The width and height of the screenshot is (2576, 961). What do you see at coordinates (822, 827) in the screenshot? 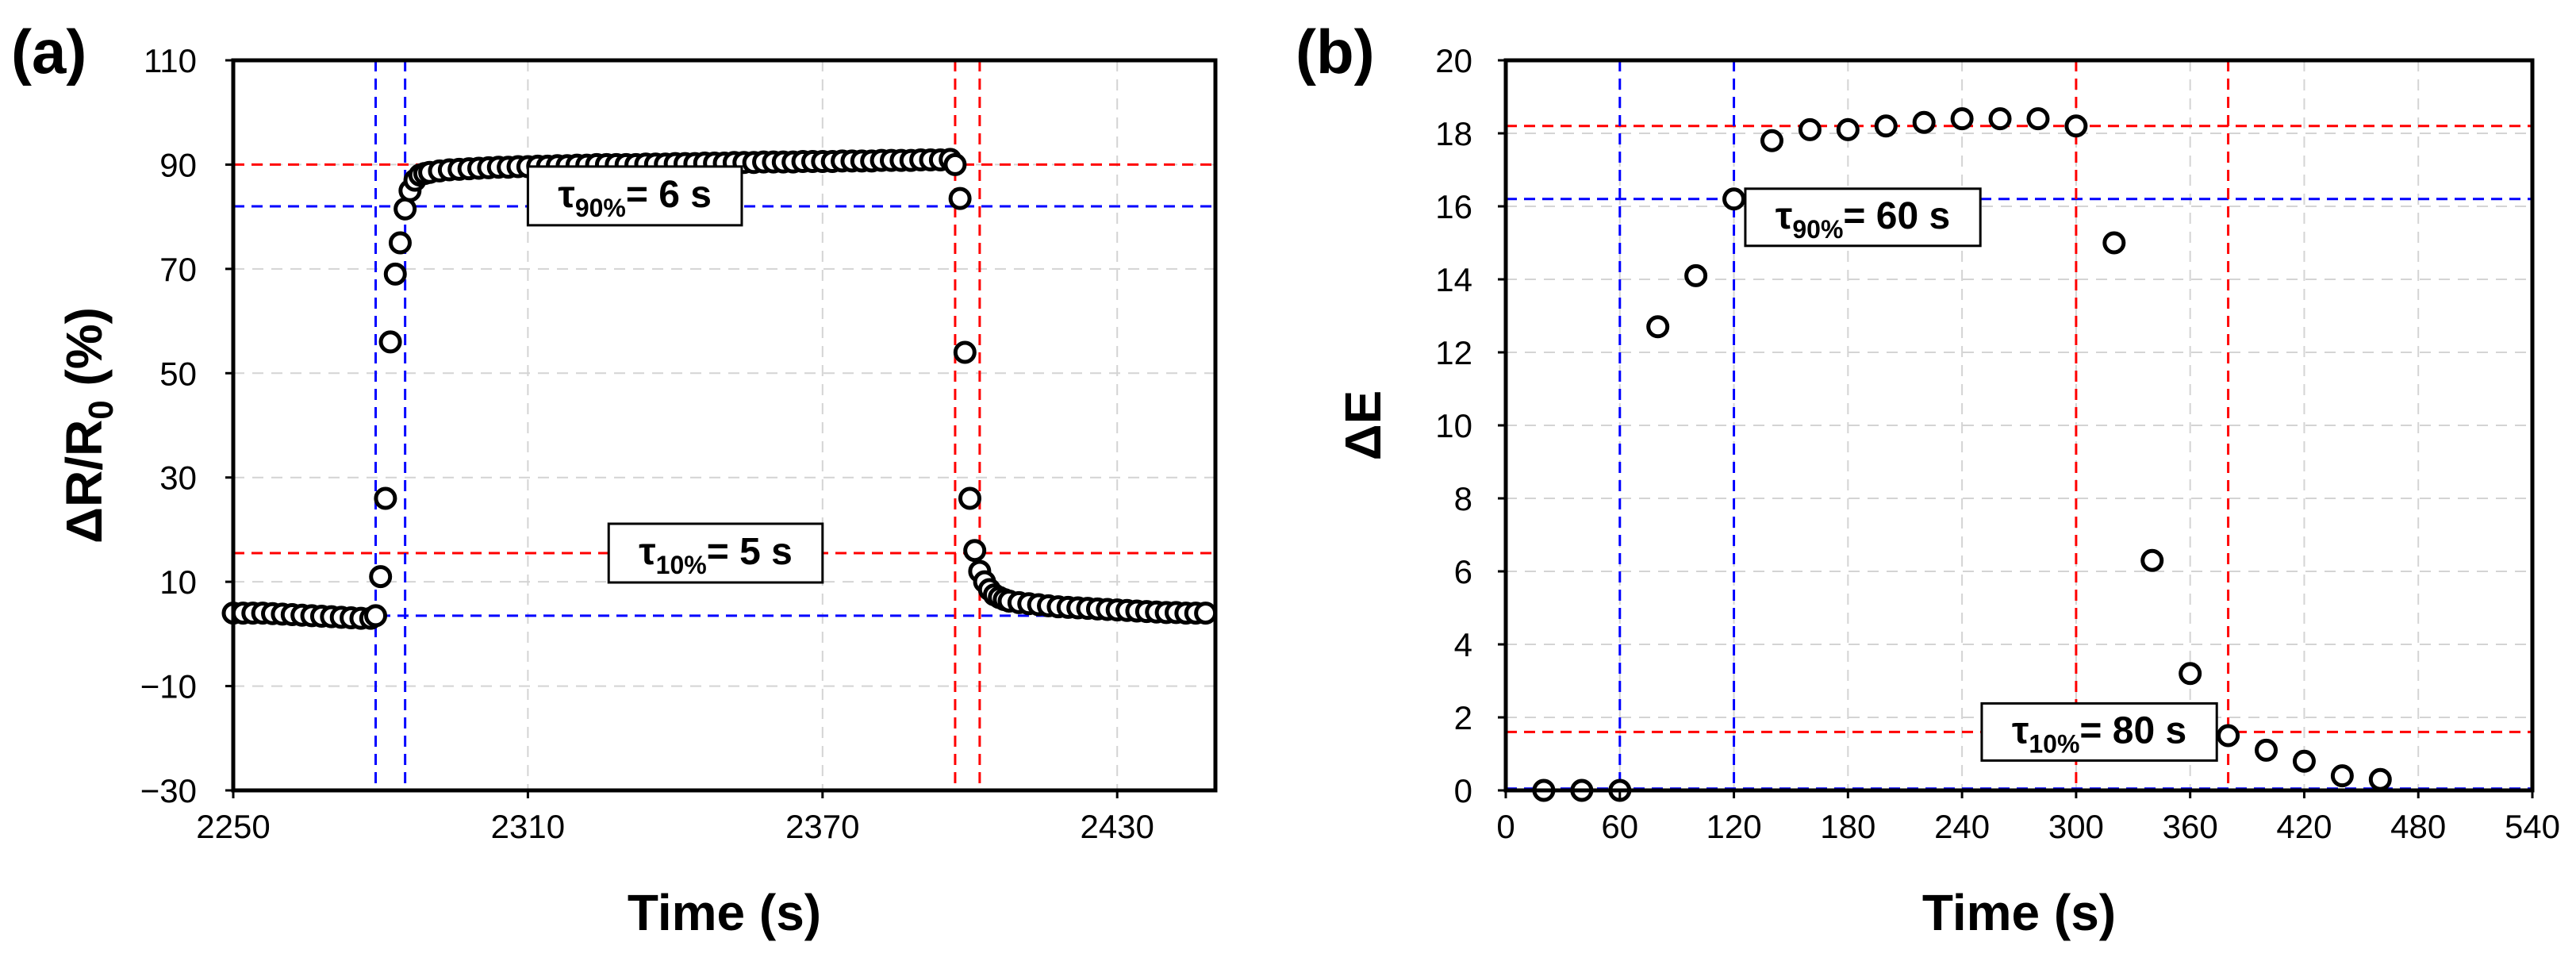
I see `x-tick-label: 2370` at bounding box center [822, 827].